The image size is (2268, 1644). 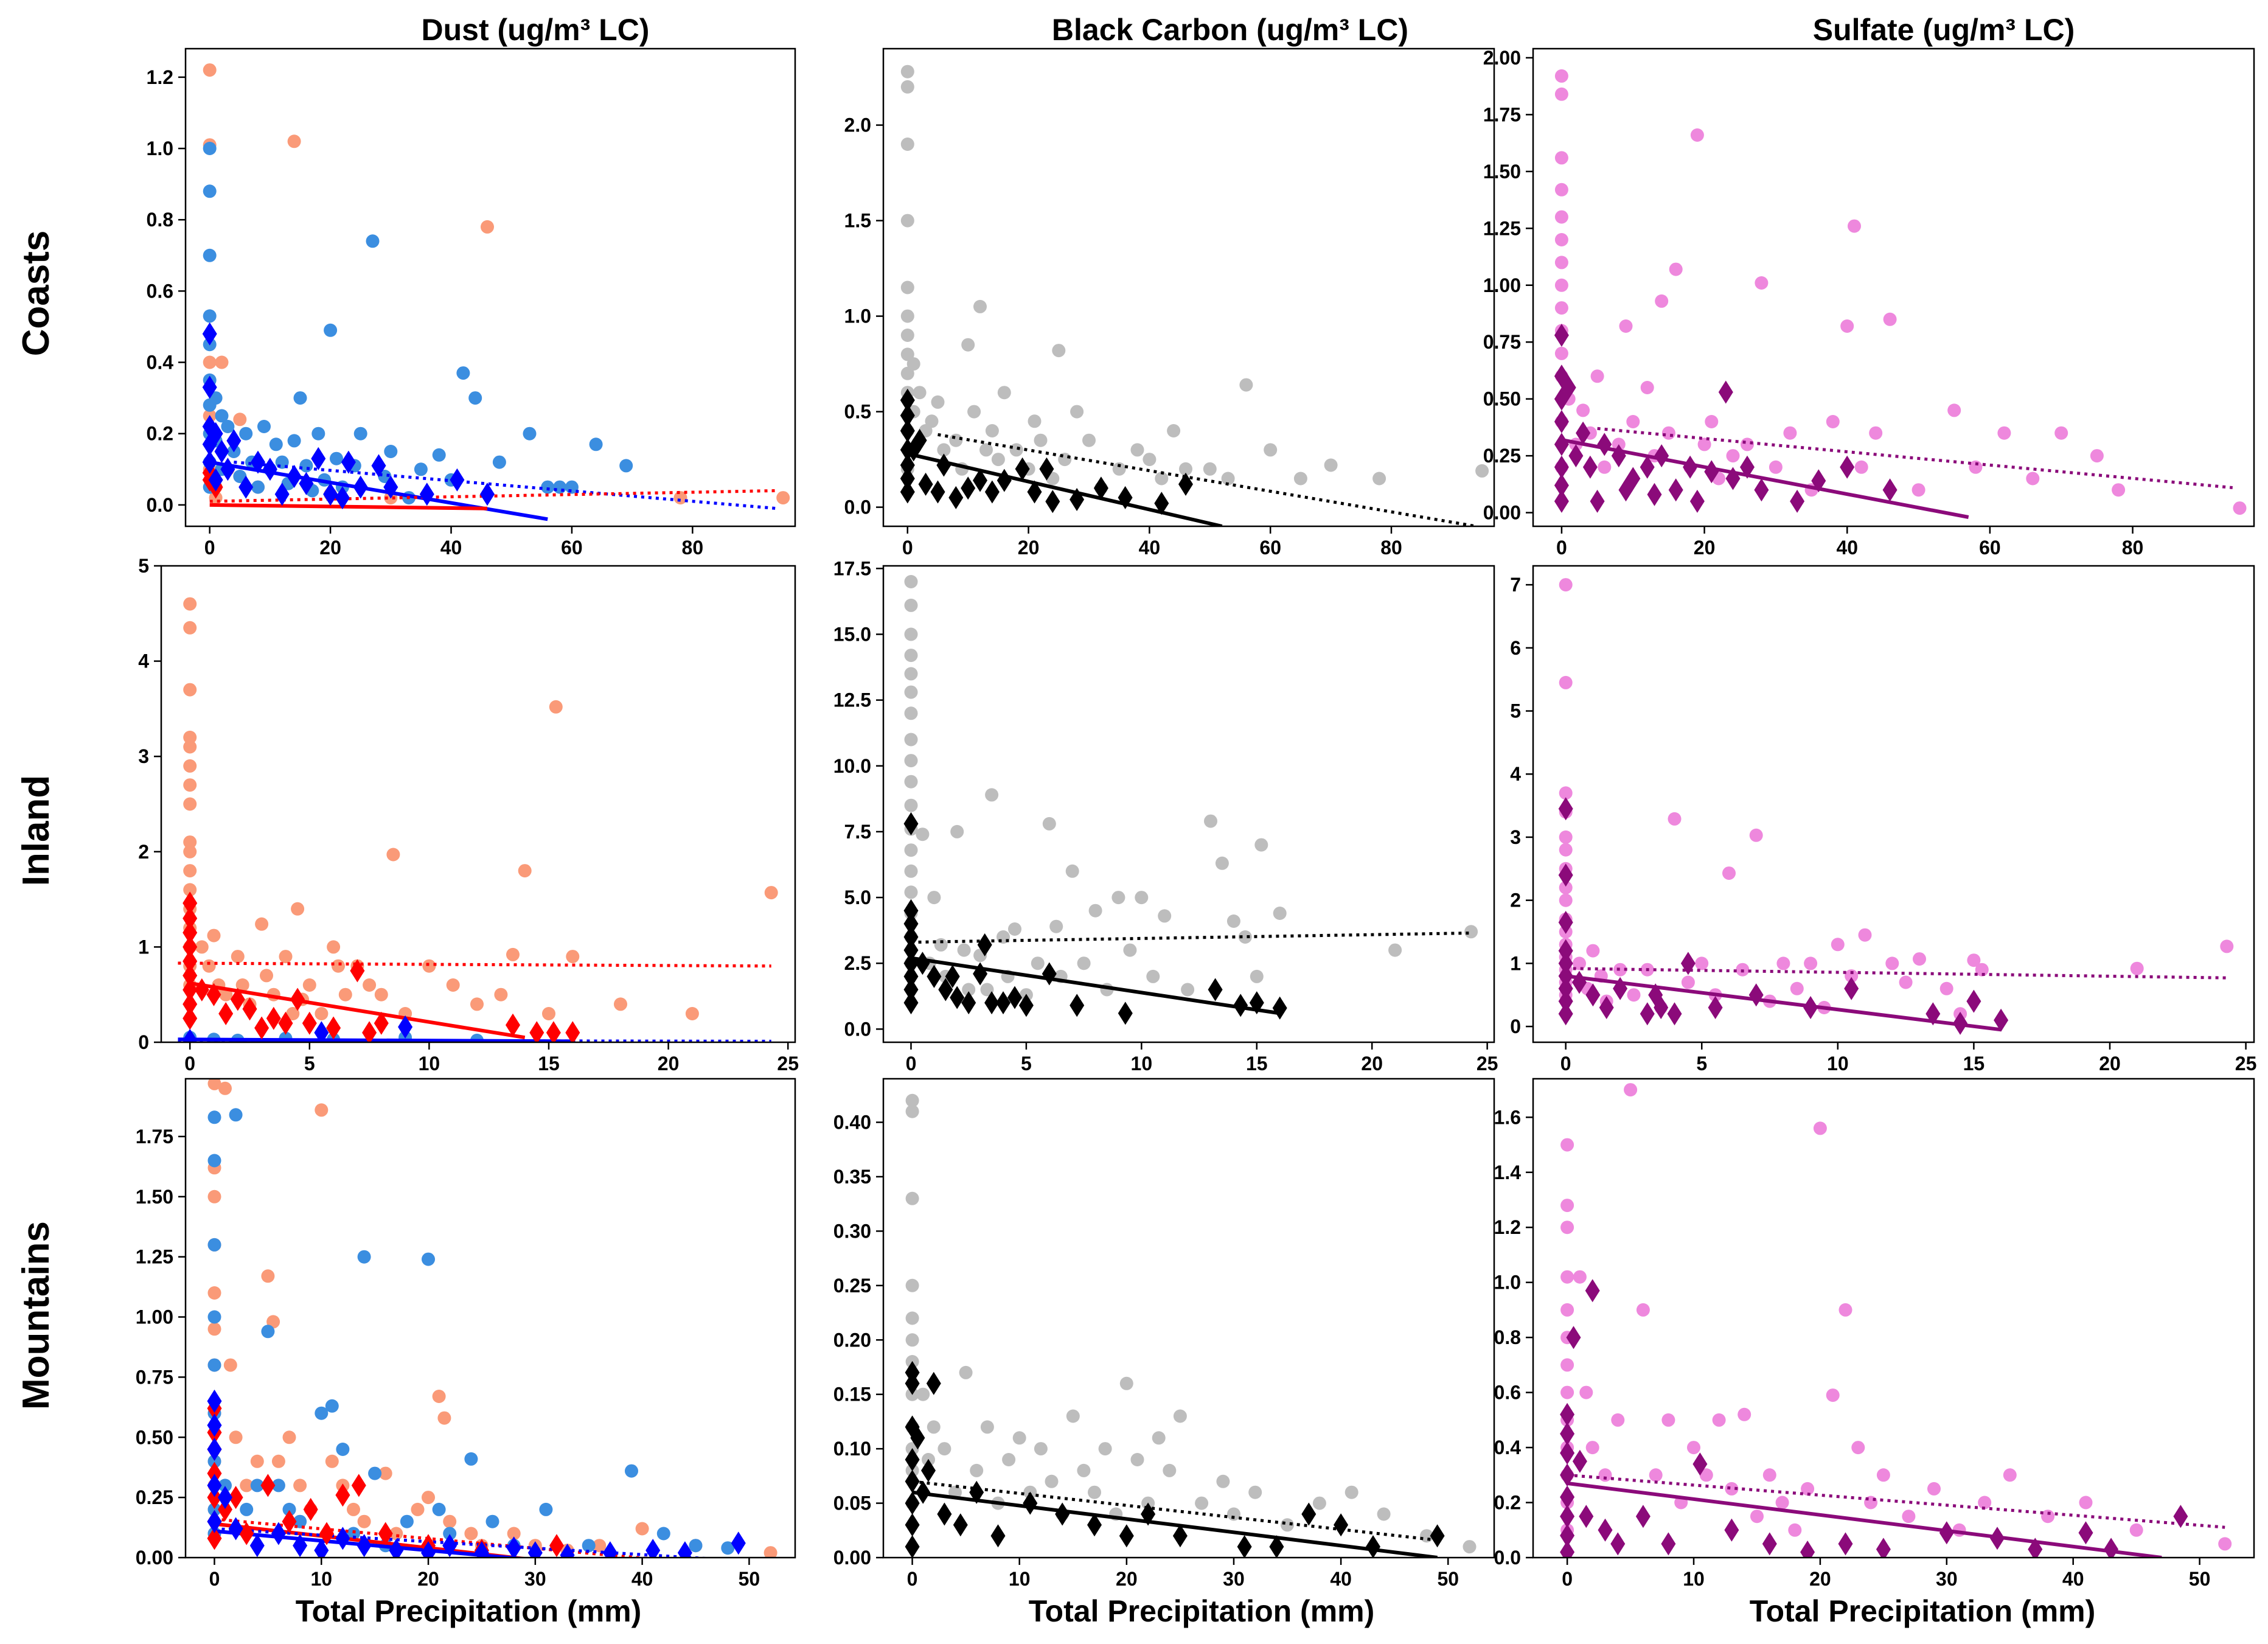 What do you see at coordinates (36, 294) in the screenshot?
I see `row-title-coasts: Coasts` at bounding box center [36, 294].